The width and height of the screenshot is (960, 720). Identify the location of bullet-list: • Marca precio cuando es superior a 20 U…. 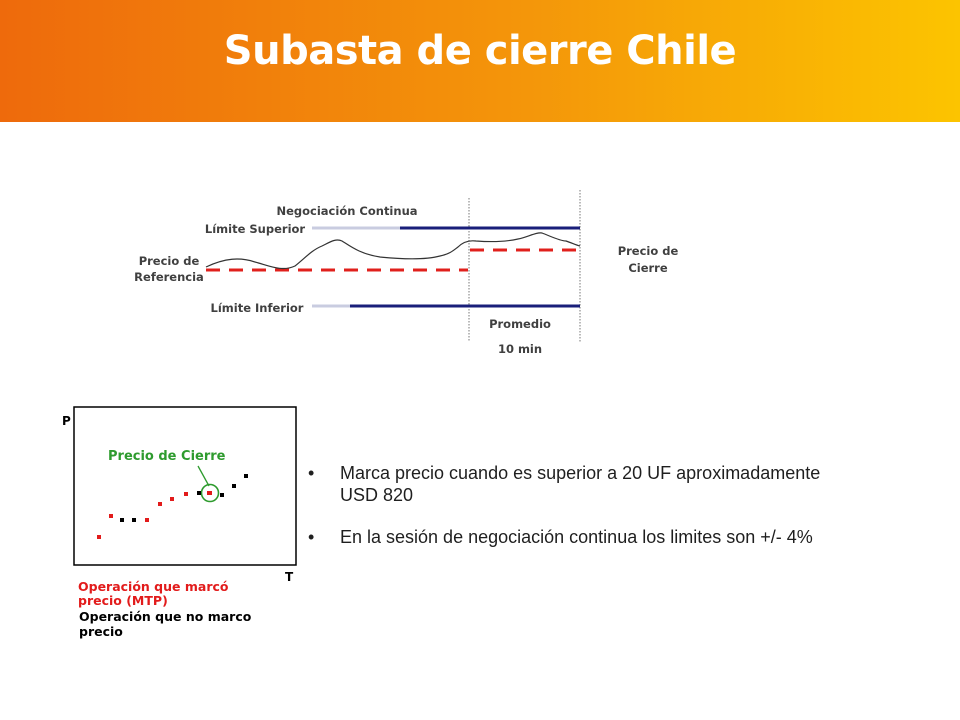
(620, 515).